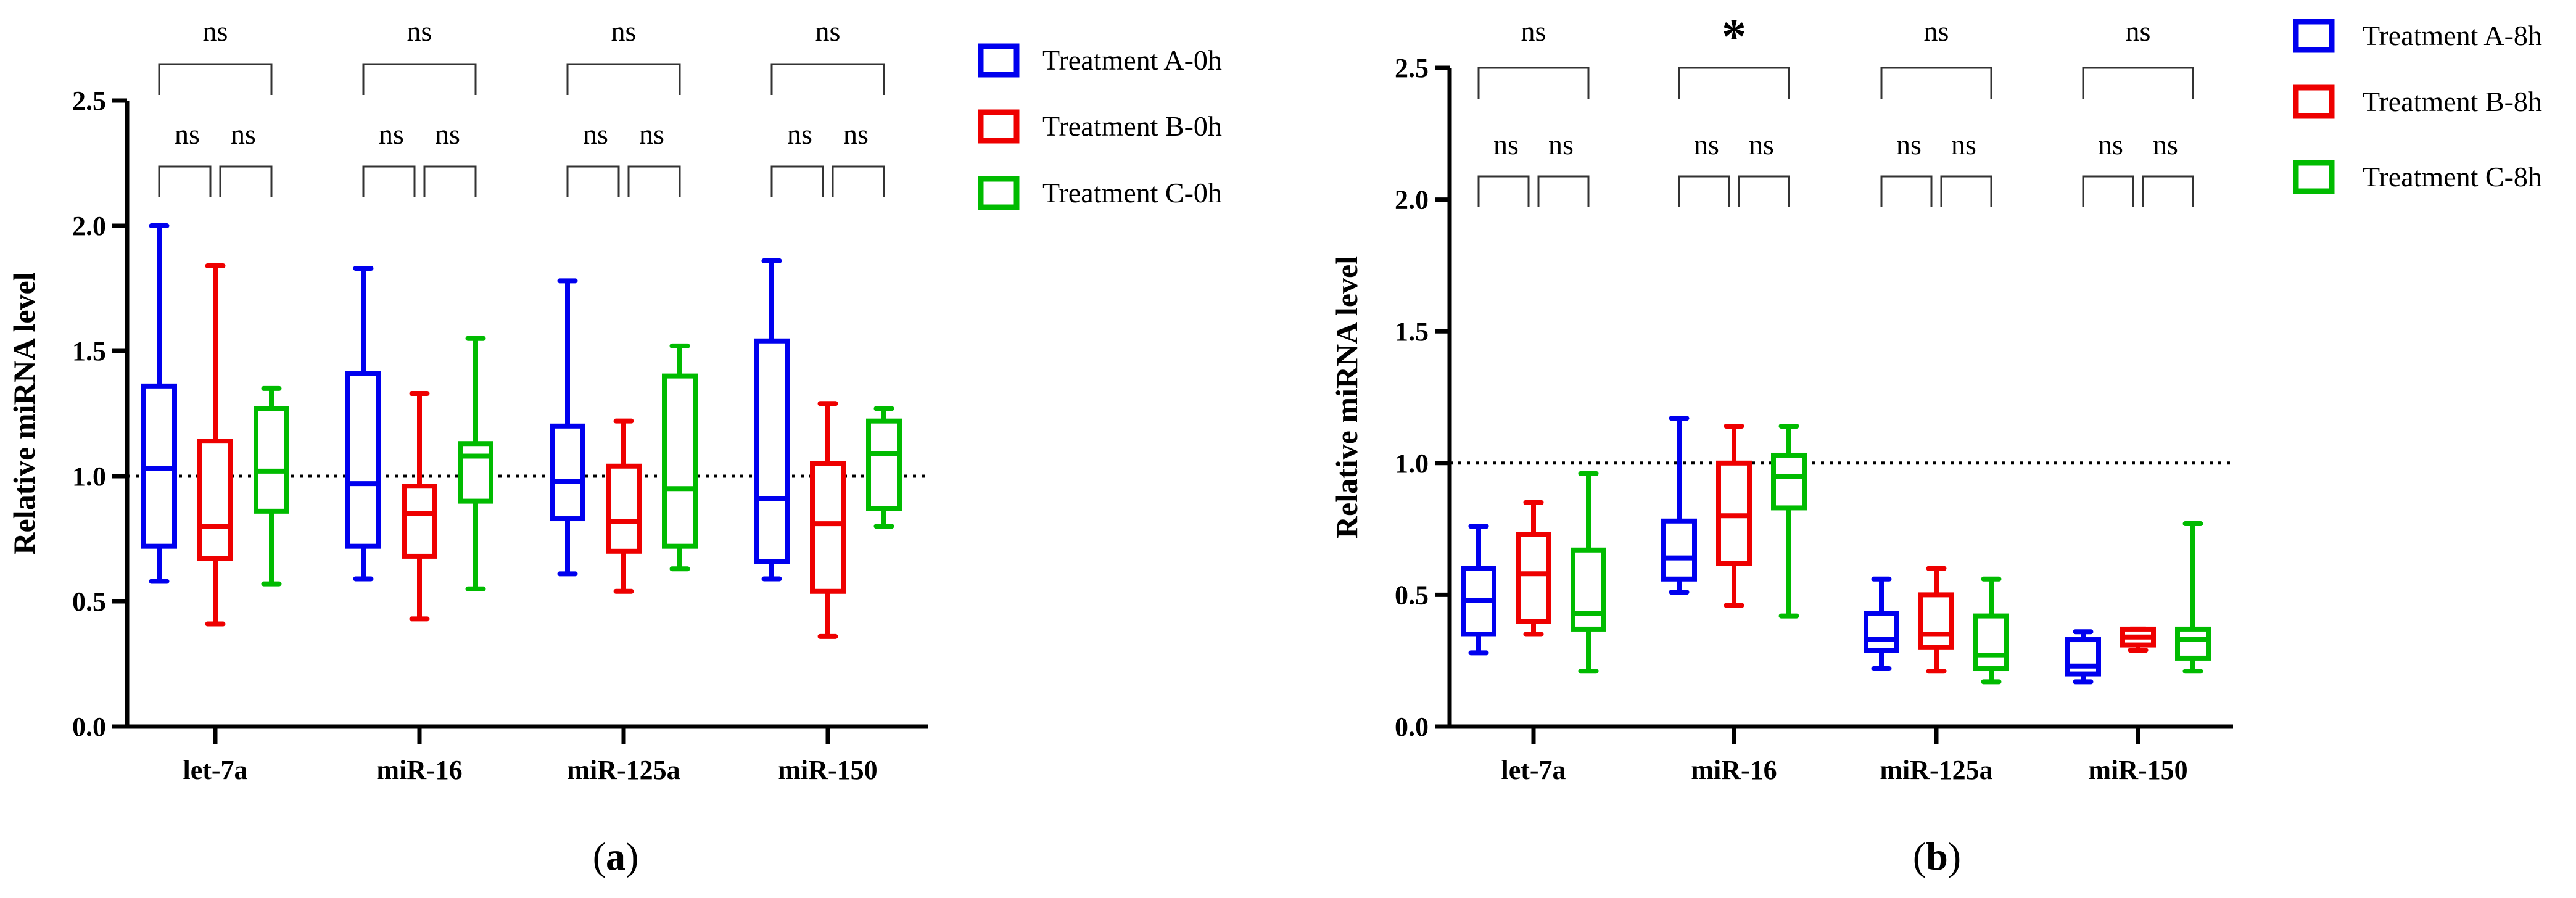  I want to click on legend-label: Treatment A-0h, so click(1132, 60).